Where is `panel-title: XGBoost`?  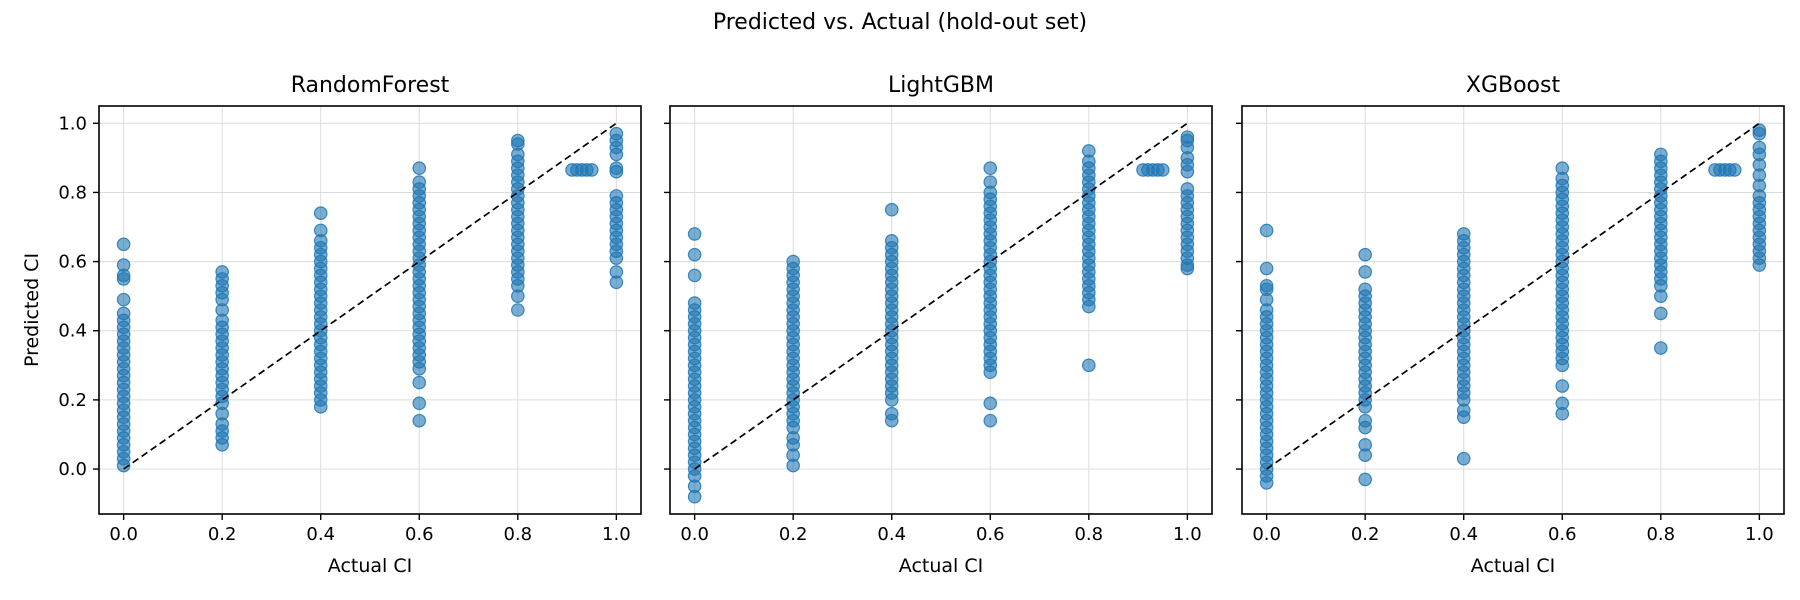
panel-title: XGBoost is located at coordinates (1513, 85).